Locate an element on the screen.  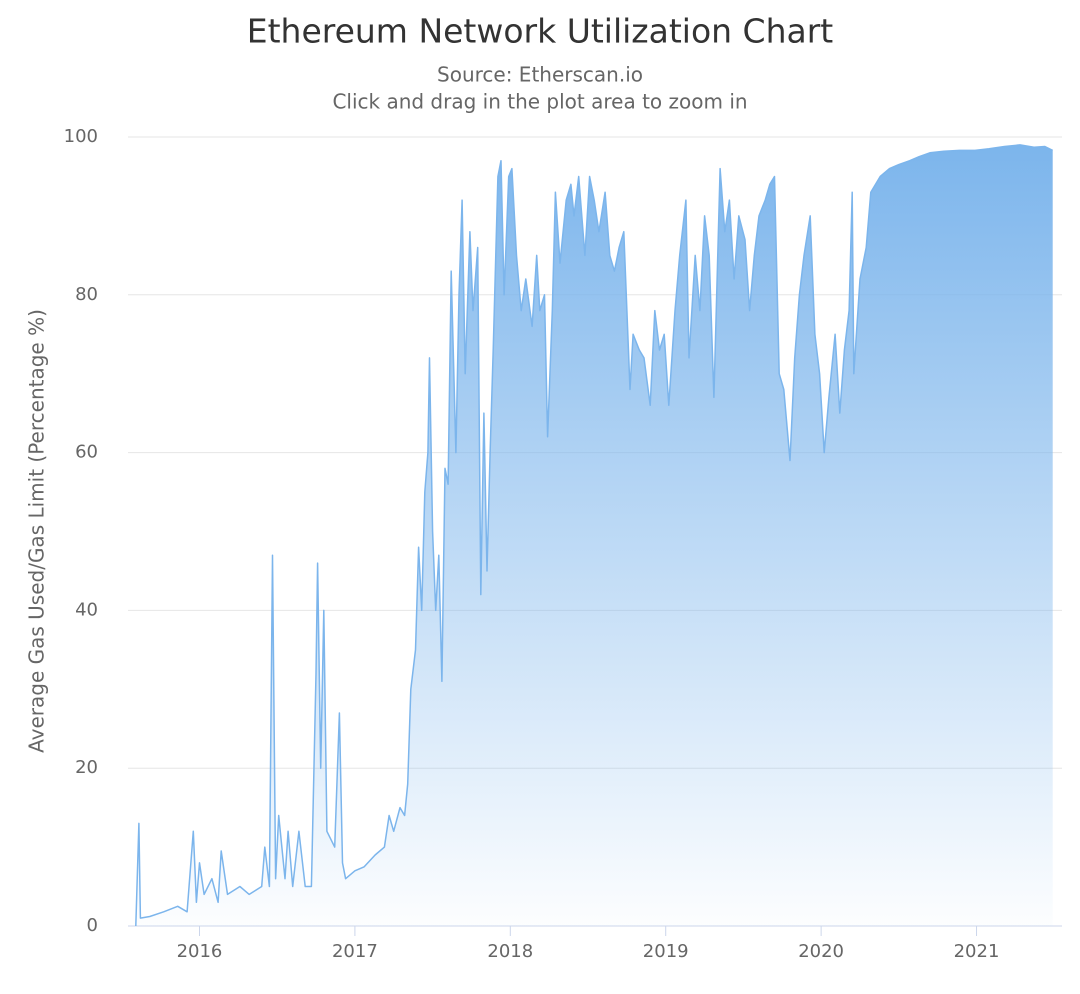
y-tick-label: 40 is located at coordinates (86, 609).